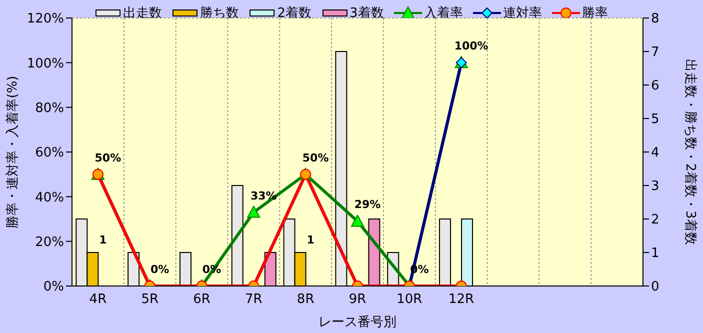  I want to click on y2-tick-label: 1, so click(655, 254).